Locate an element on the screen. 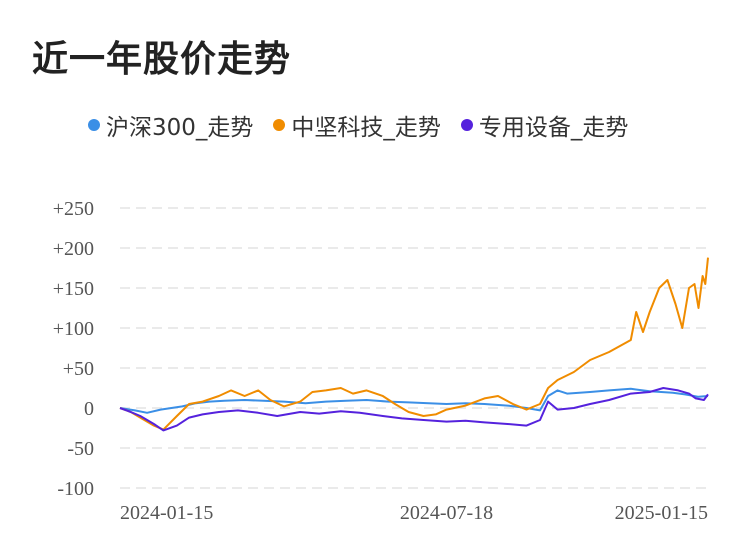  y-tick-label: 0 is located at coordinates (89, 409).